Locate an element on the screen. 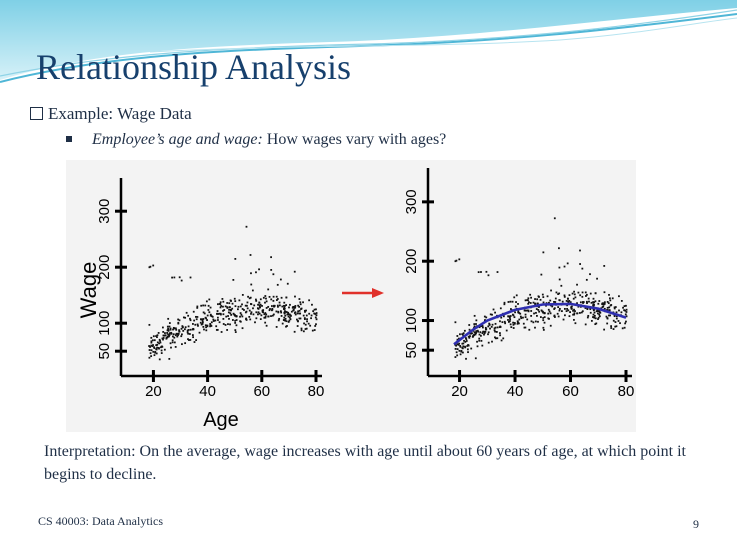 This screenshot has height=540, width=737. right-y-tick-label: 50 is located at coordinates (411, 350).